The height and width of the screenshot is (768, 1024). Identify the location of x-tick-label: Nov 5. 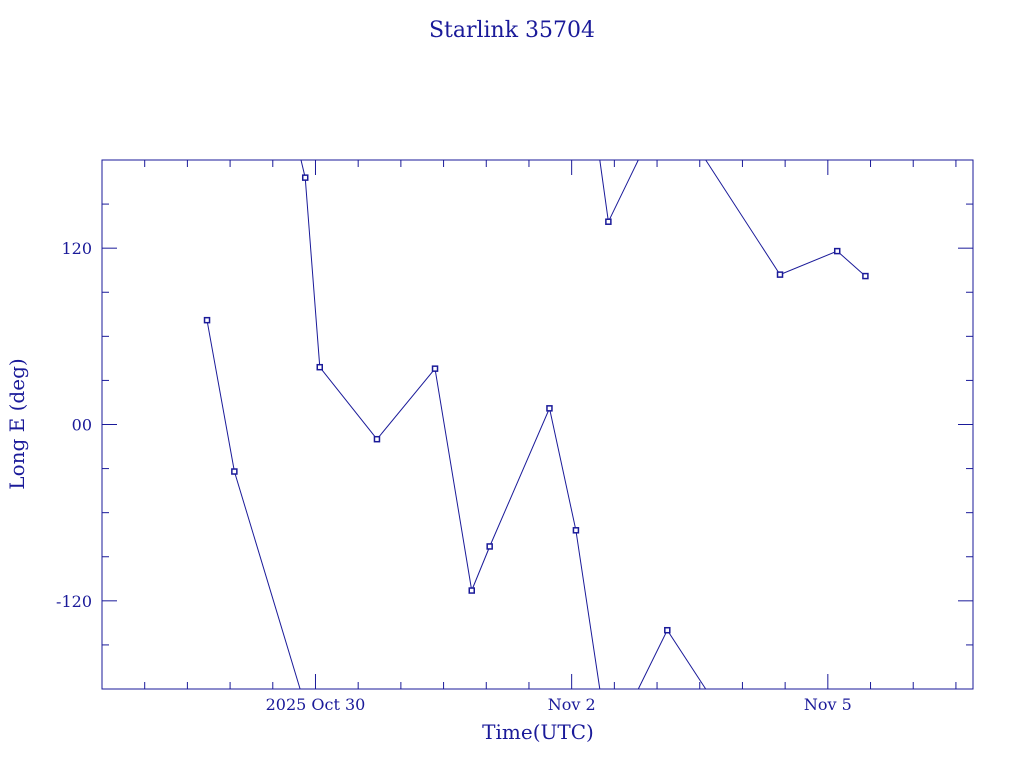
(828, 704).